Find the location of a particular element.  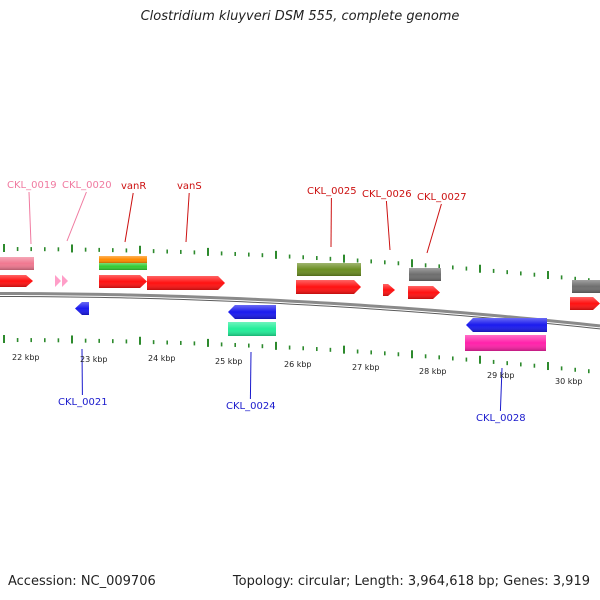

cds-arrow-vanS-shade is located at coordinates (186, 283).